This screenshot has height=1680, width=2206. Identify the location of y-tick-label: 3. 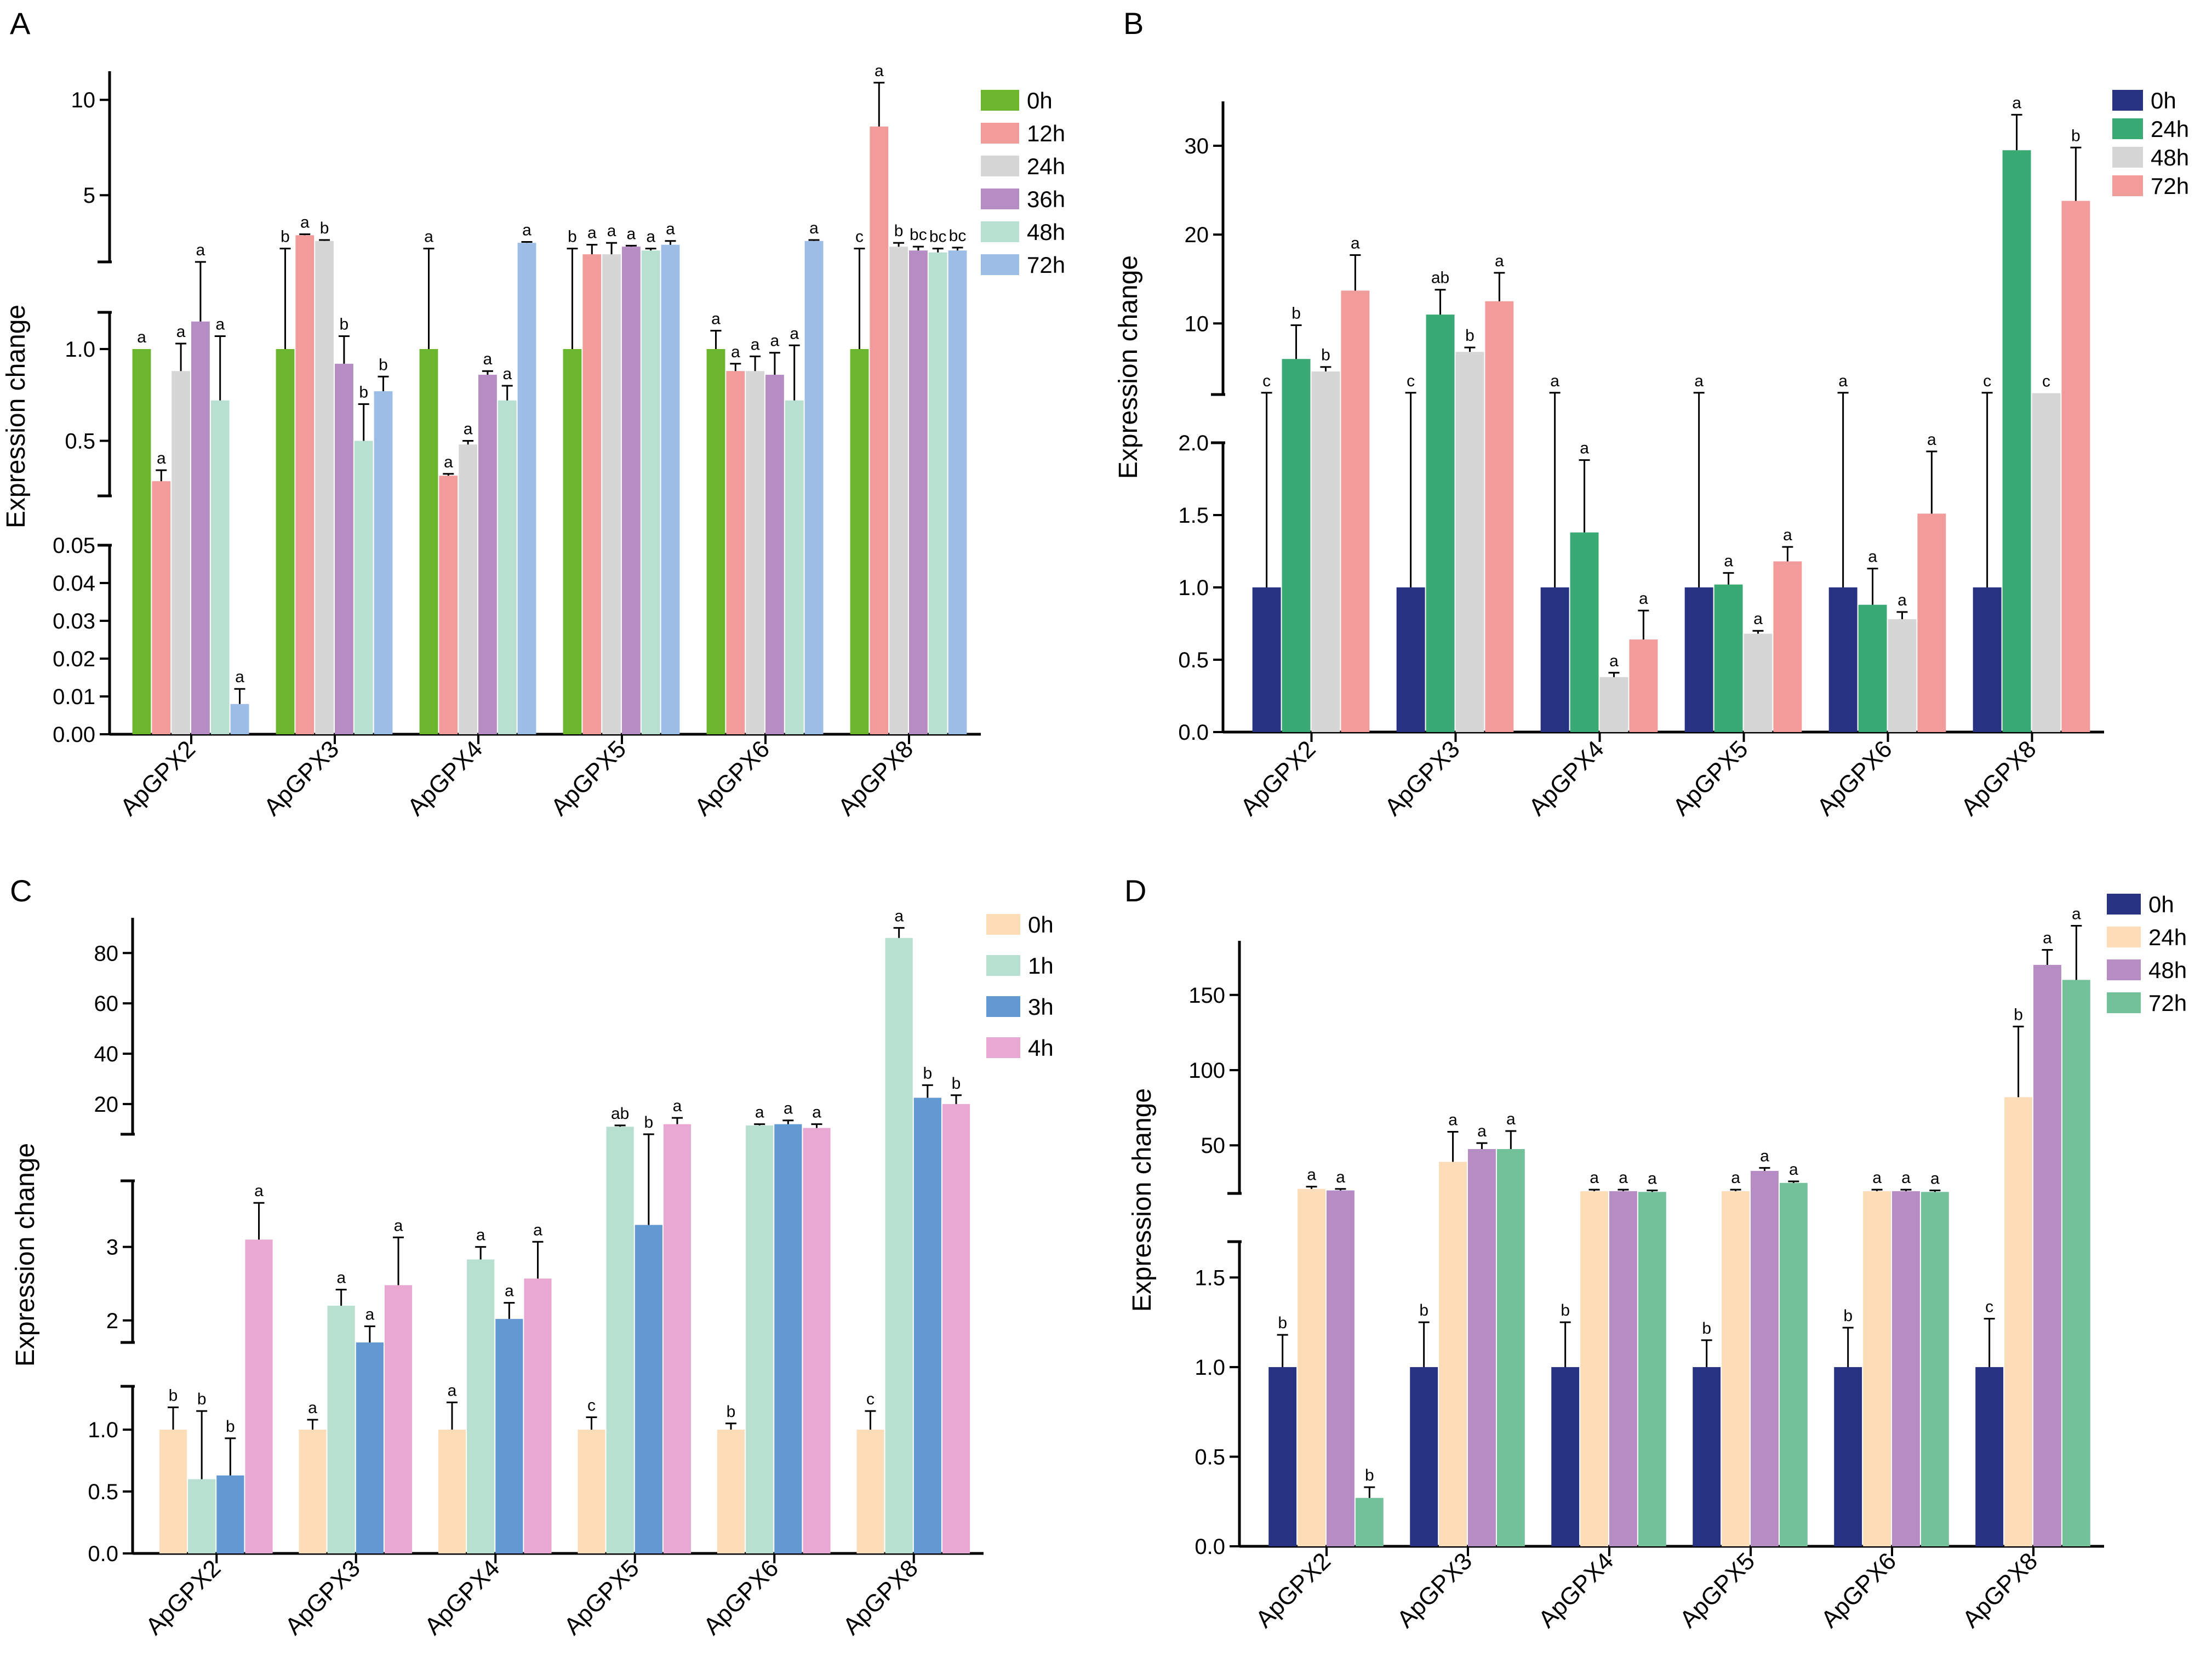
(112, 1248).